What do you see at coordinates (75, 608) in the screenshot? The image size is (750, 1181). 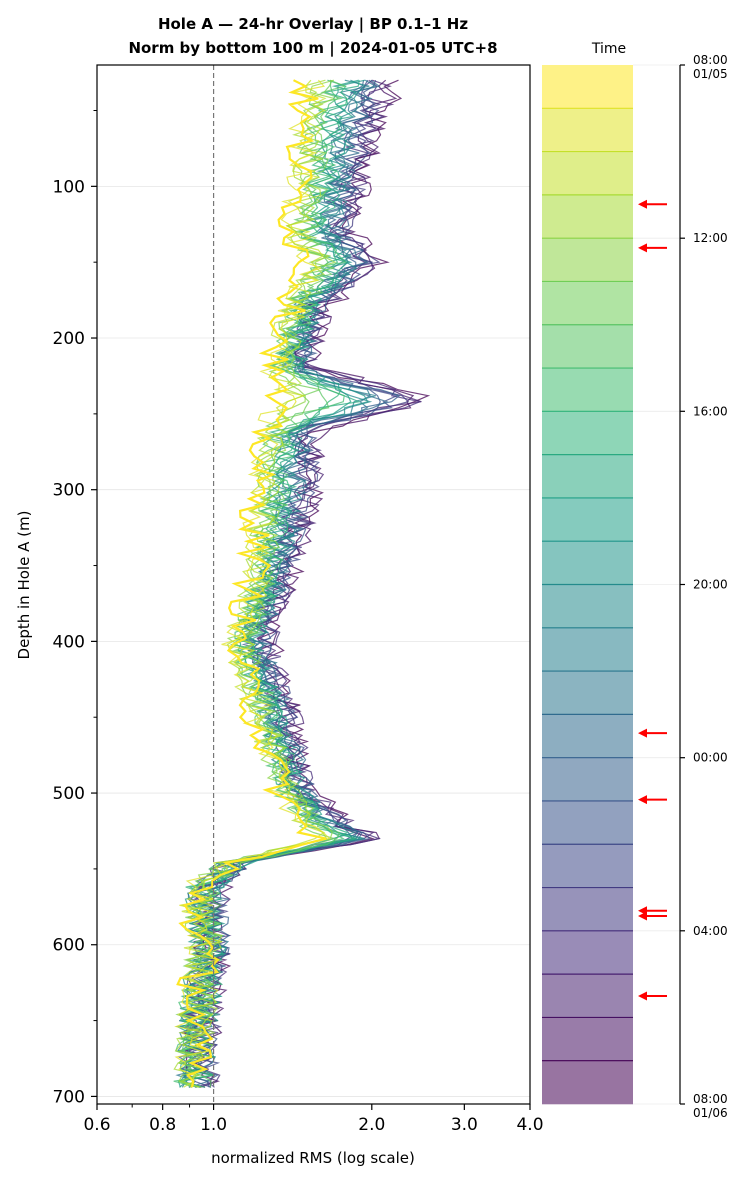 I see `y-axis: 100 200 300 400 500 600 700` at bounding box center [75, 608].